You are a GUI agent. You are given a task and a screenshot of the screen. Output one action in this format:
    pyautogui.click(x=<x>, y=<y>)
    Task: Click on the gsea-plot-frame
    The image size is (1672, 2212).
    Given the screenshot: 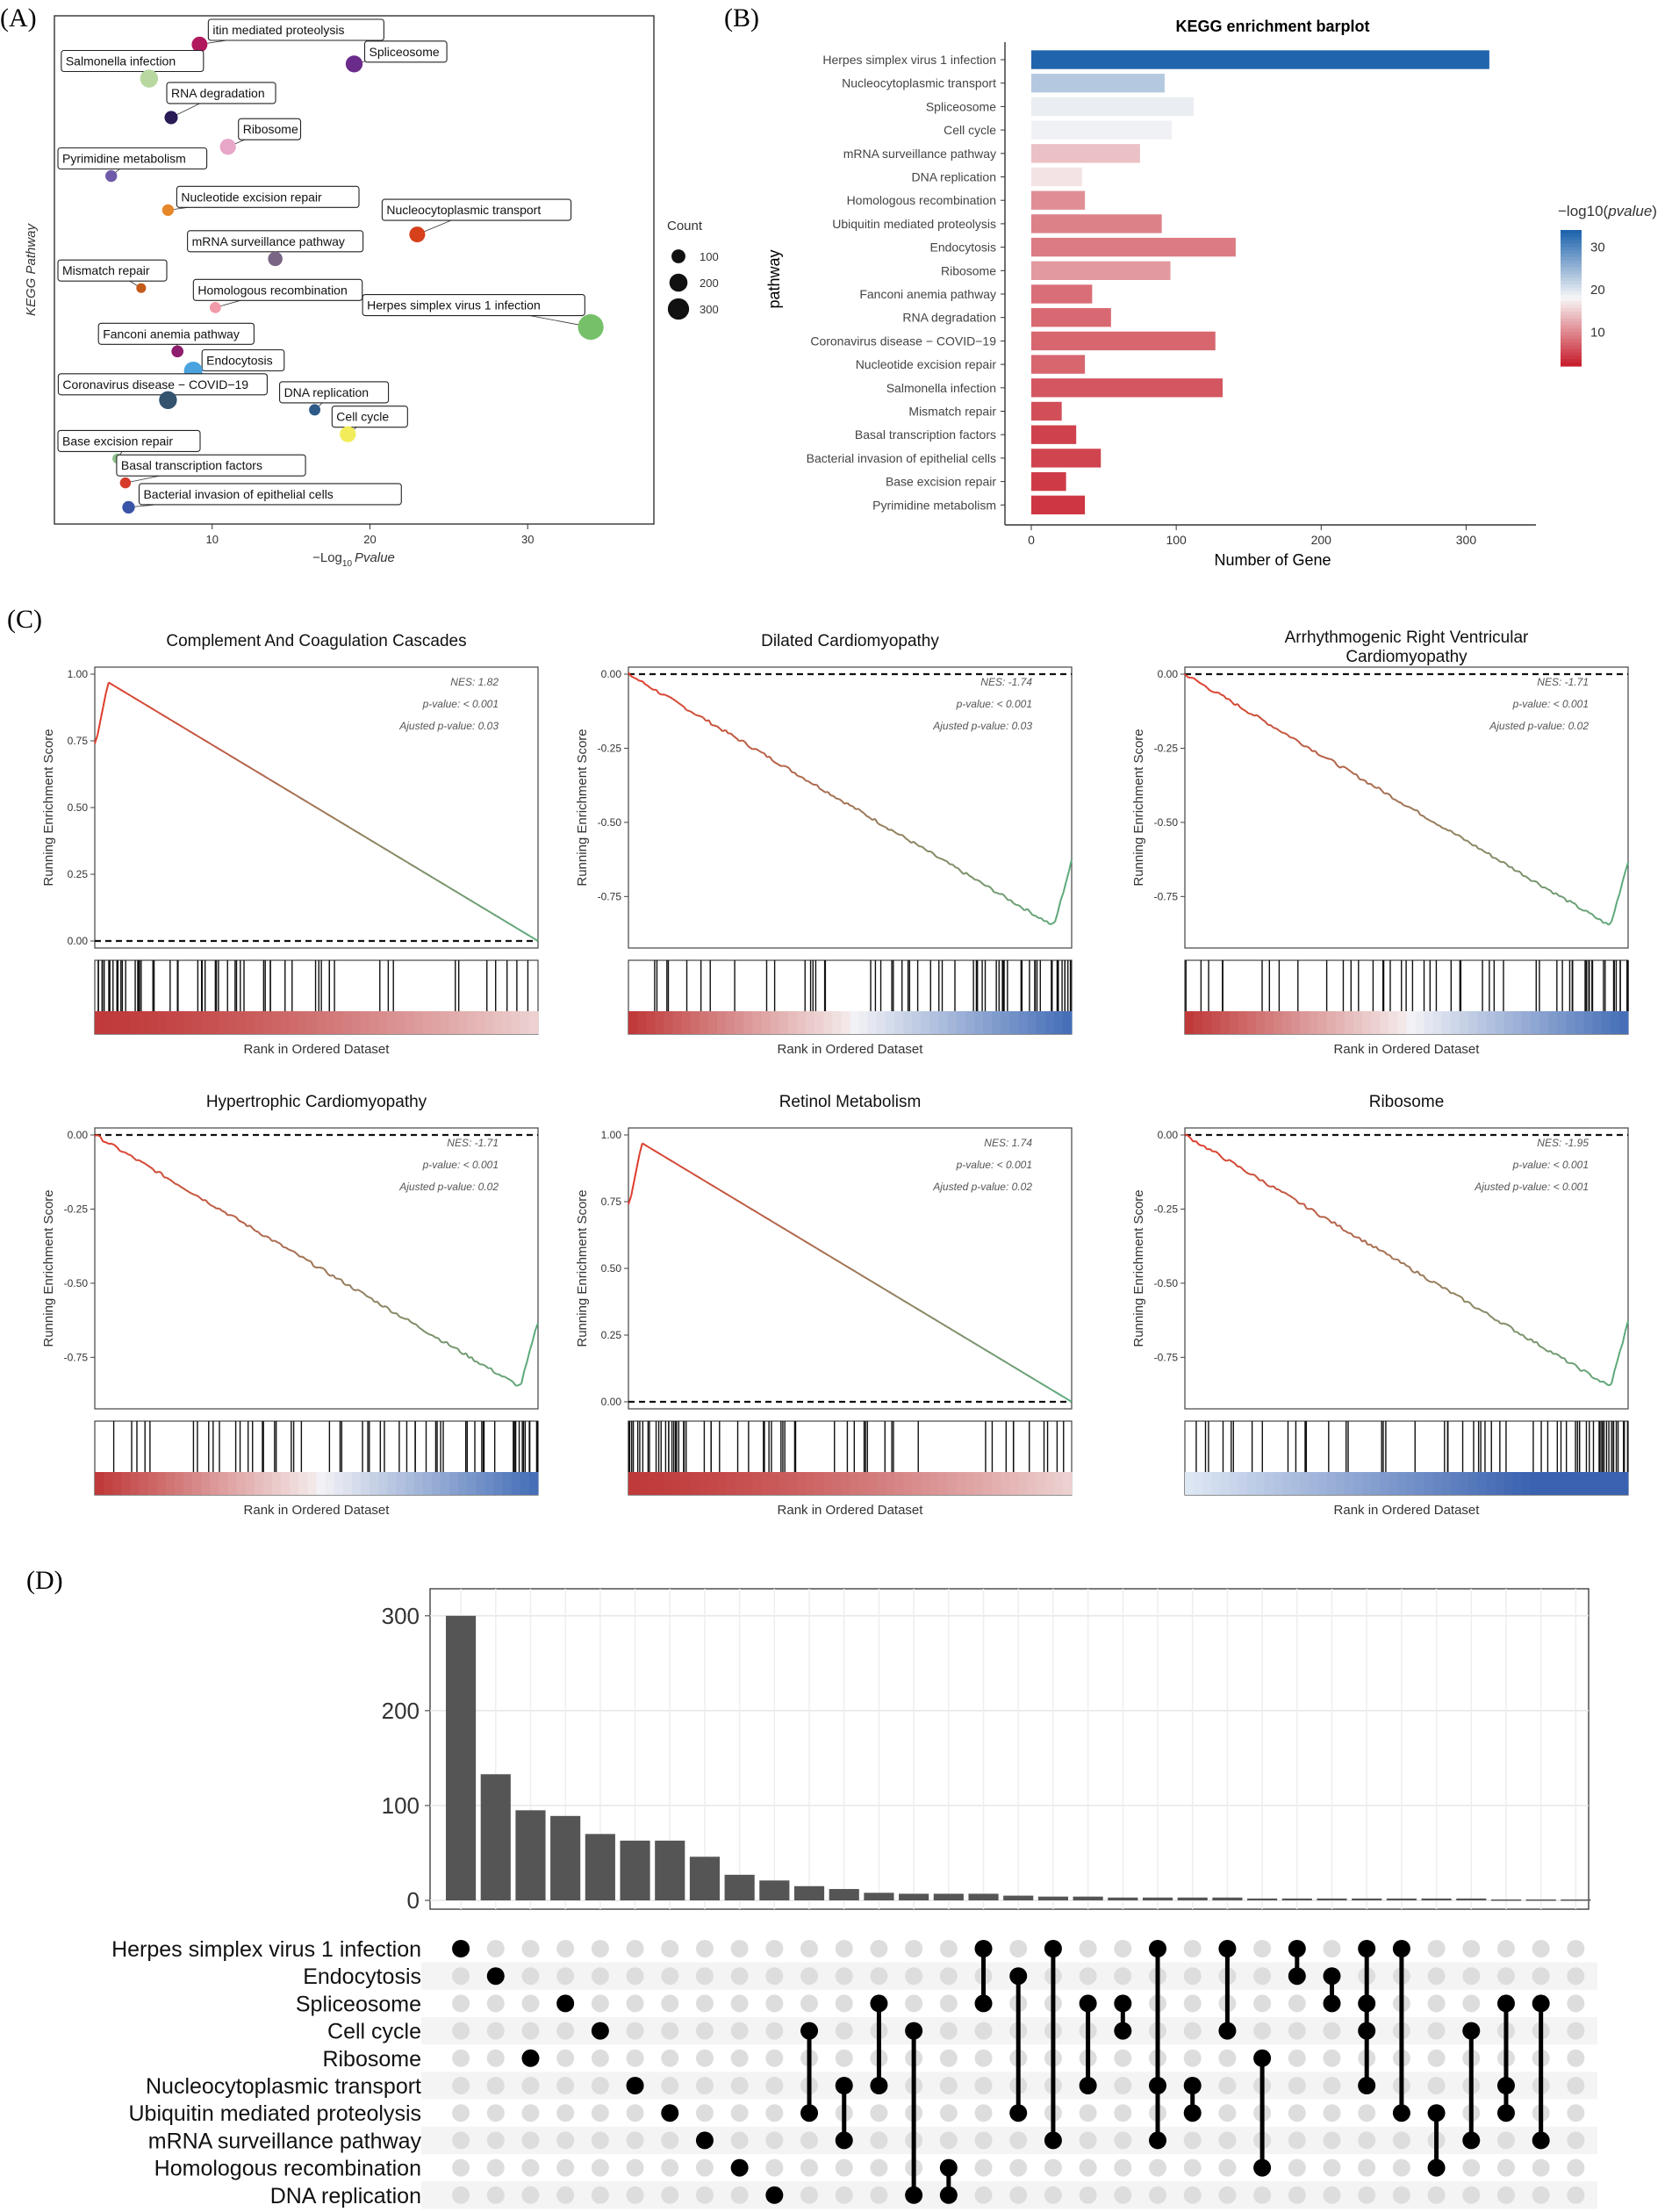 What is the action you would take?
    pyautogui.click(x=1406, y=808)
    